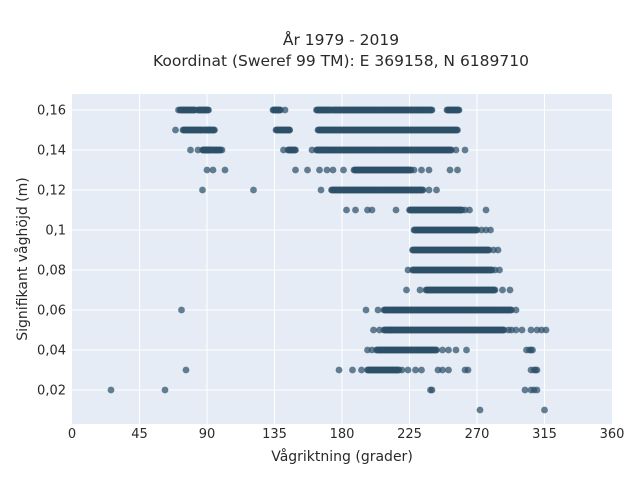 This screenshot has height=480, width=640. What do you see at coordinates (51, 311) in the screenshot?
I see `y-tick-label: 0,06` at bounding box center [51, 311].